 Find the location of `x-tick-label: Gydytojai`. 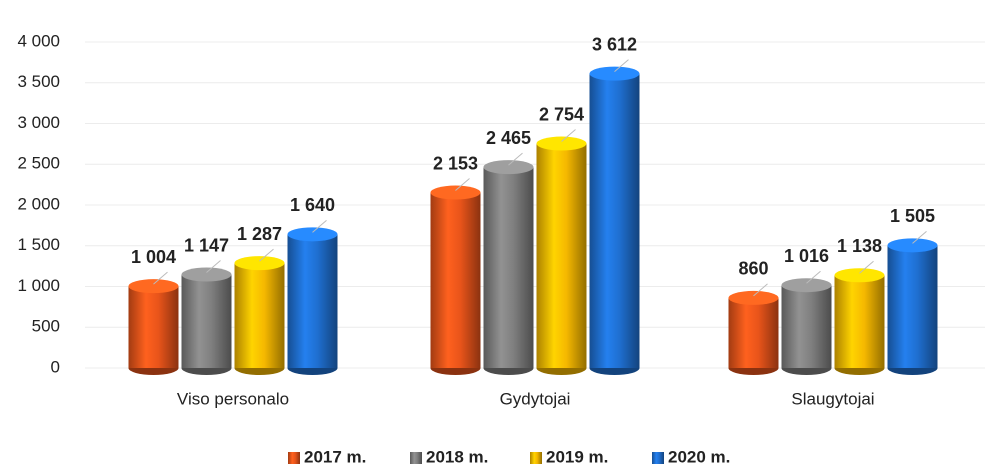

x-tick-label: Gydytojai is located at coordinates (535, 398).